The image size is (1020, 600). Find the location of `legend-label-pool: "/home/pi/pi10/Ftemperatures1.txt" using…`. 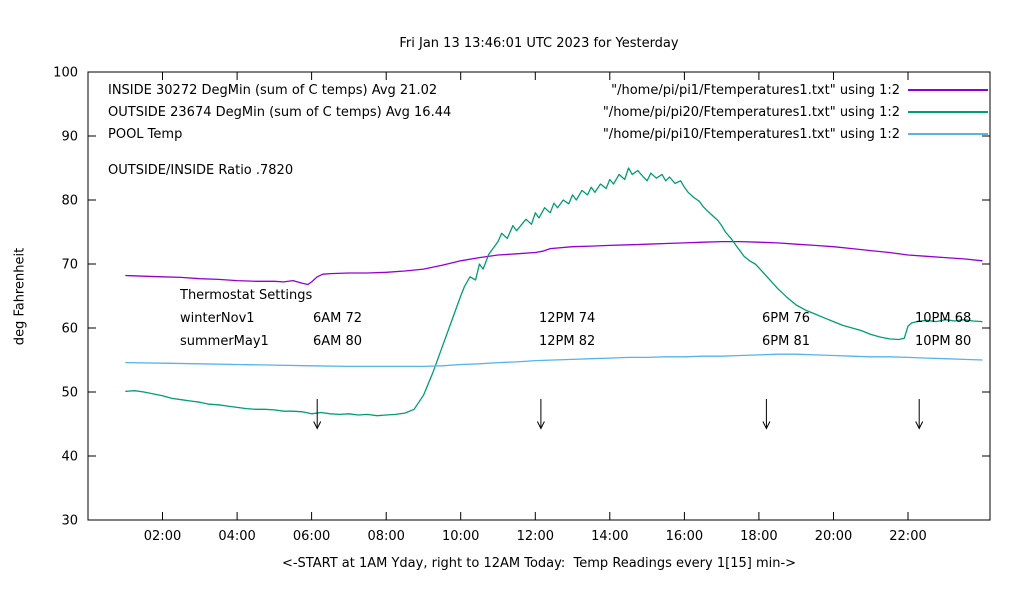

legend-label-pool: "/home/pi/pi10/Ftemperatures1.txt" using… is located at coordinates (751, 134).